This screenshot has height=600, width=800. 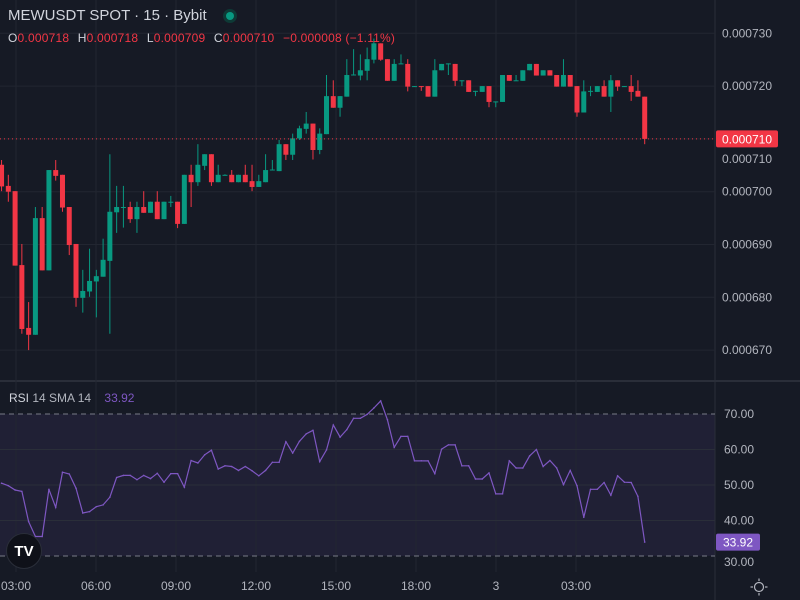 I want to click on settings-sun-icon, so click(x=759, y=587).